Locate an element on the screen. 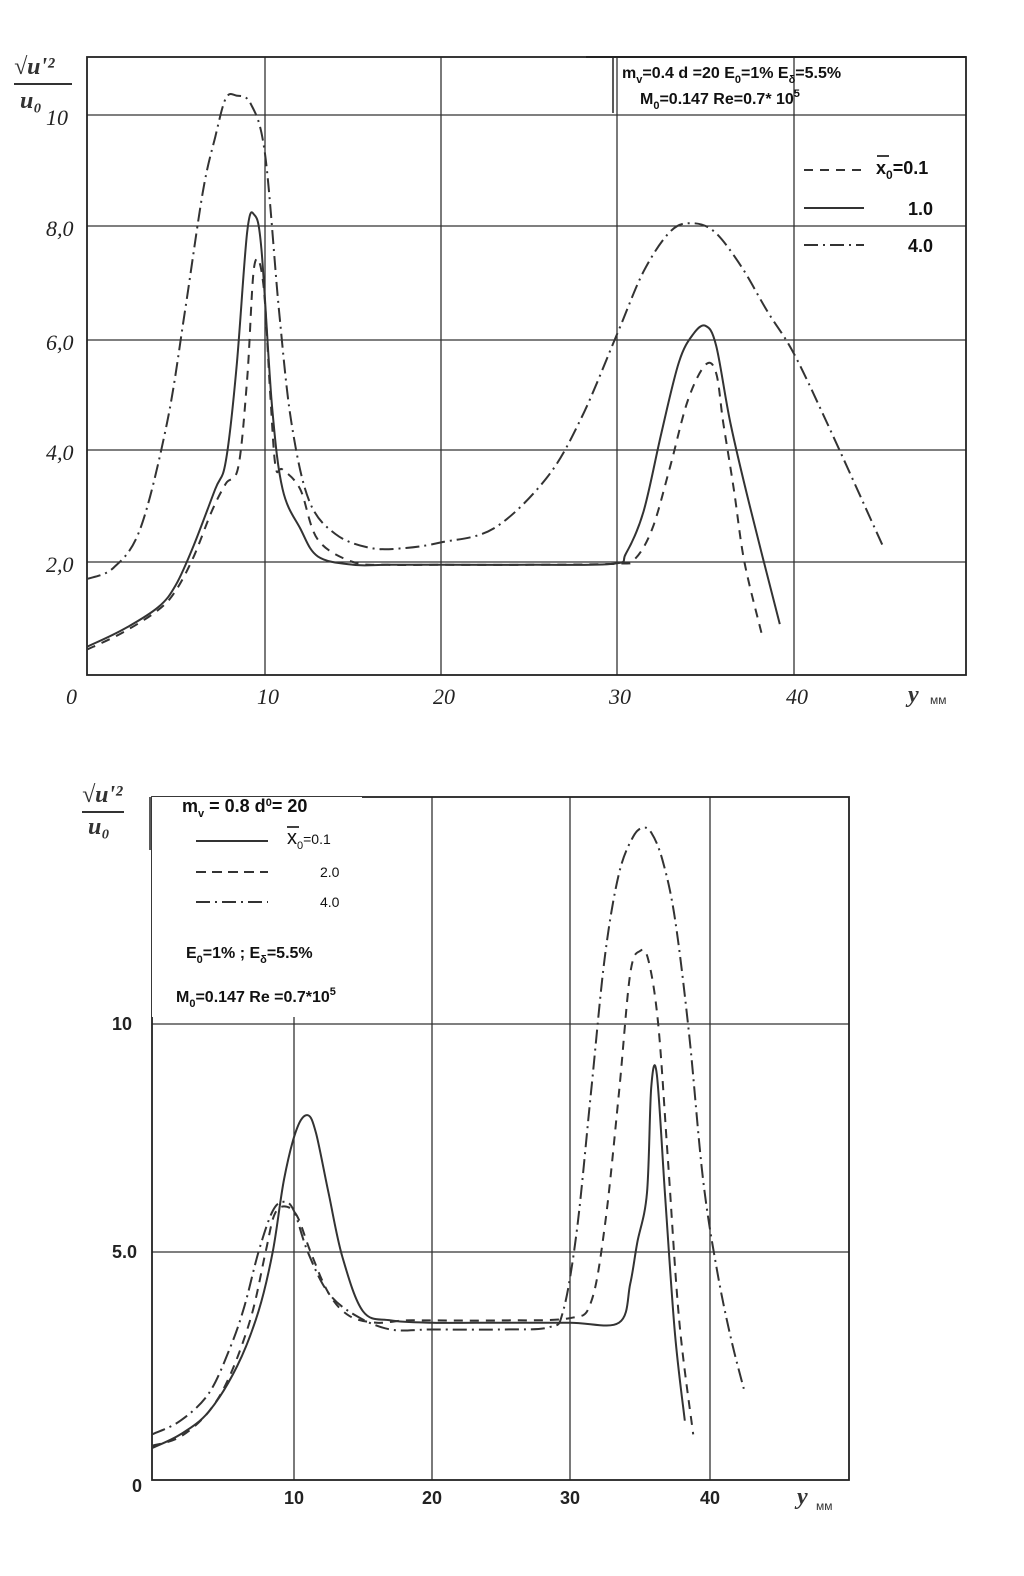  chart-1-x-ticks: 0 10 20 30 40 is located at coordinates (437, 696).